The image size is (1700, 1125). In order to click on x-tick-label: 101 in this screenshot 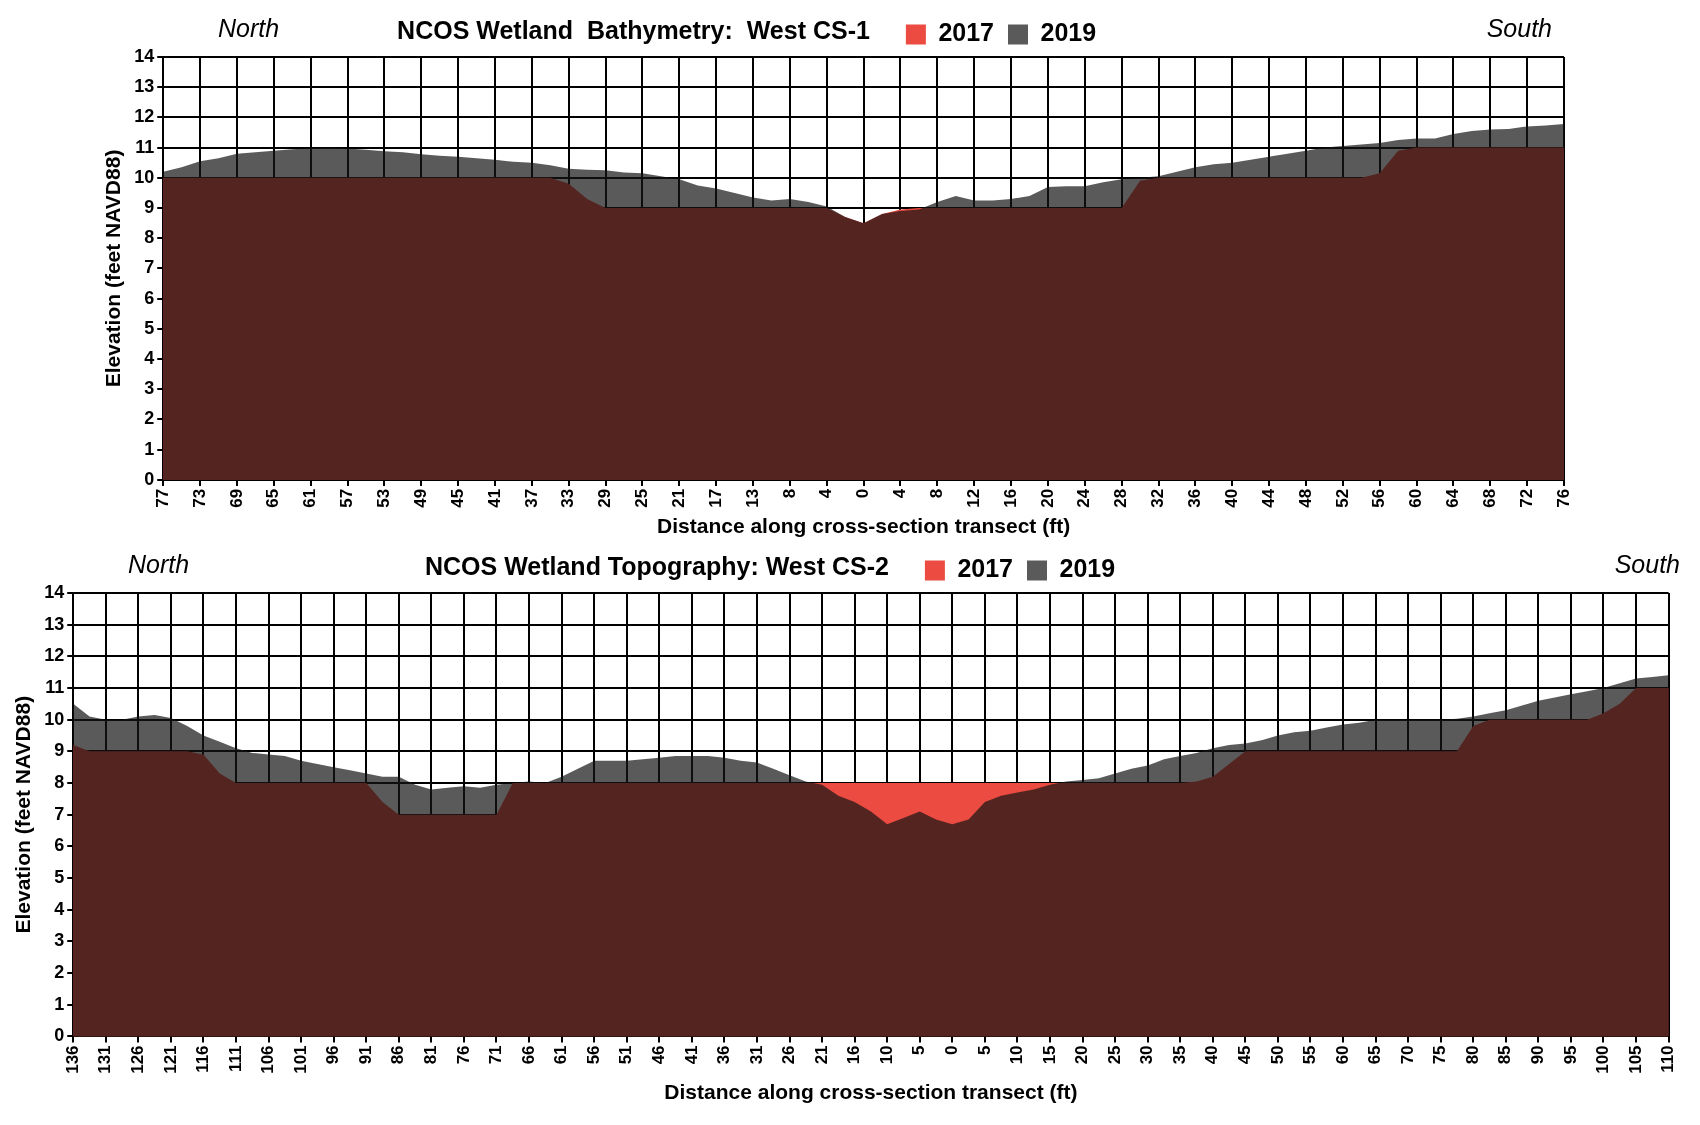, I will do `click(300, 1059)`.